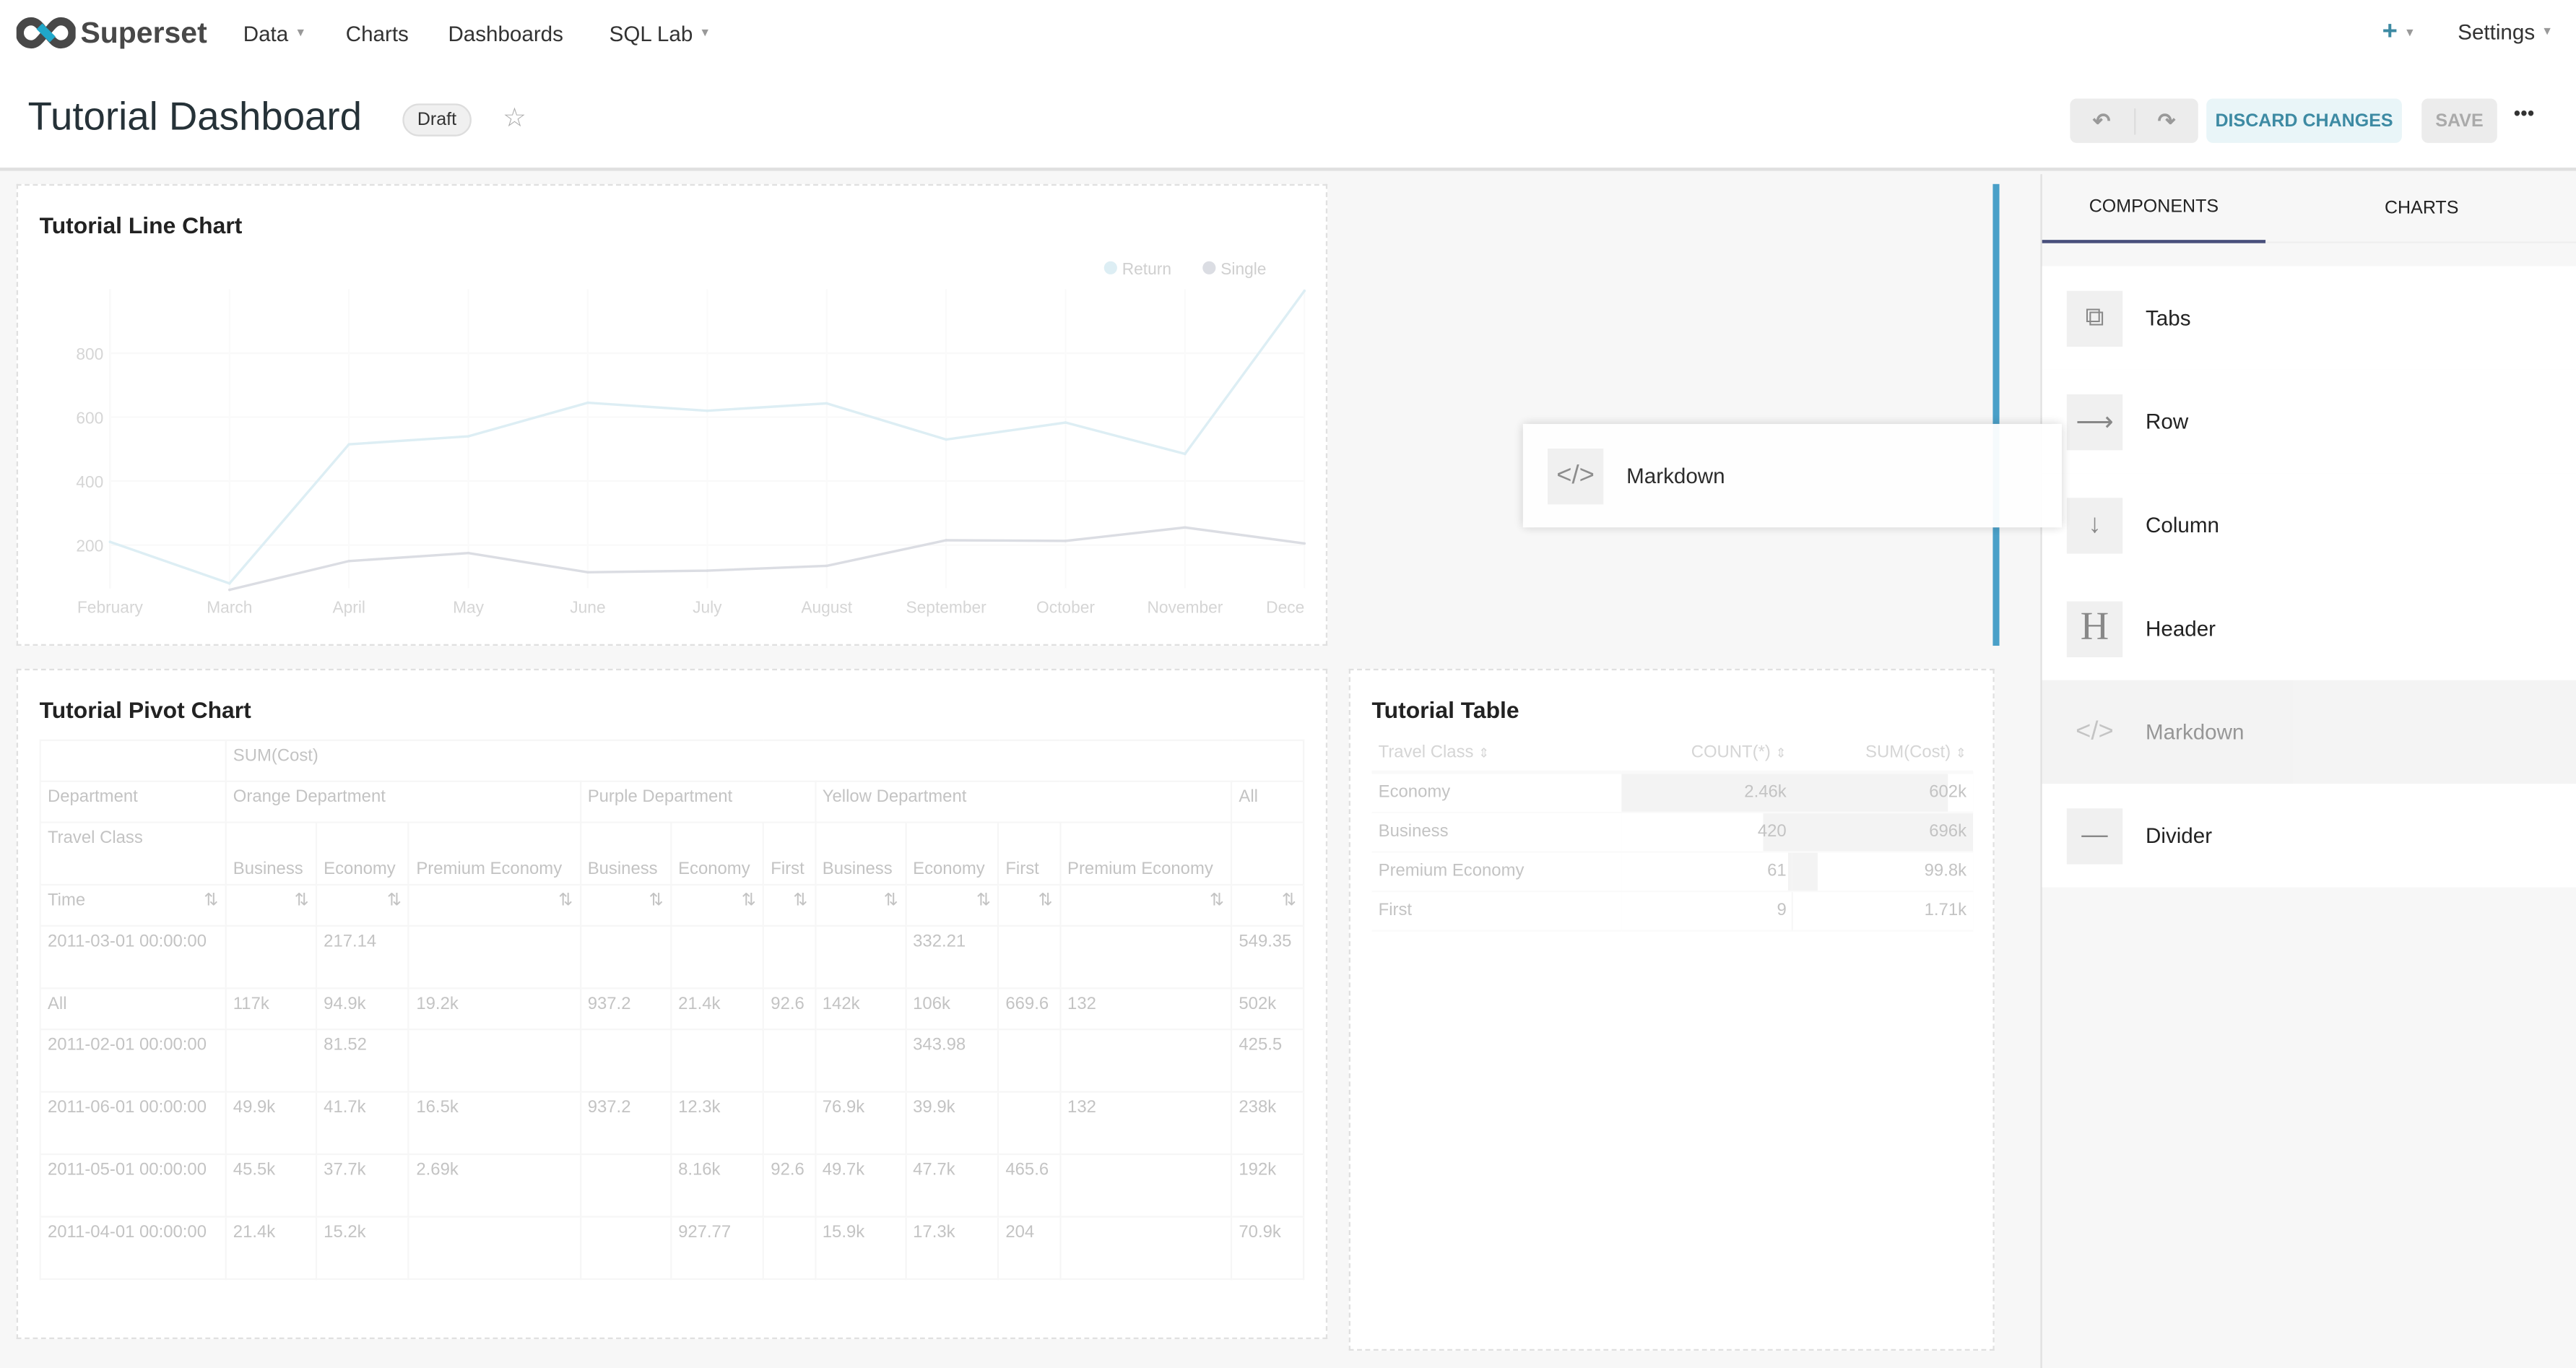 The image size is (2576, 1368). I want to click on component-column: ↓ Column, so click(2309, 525).